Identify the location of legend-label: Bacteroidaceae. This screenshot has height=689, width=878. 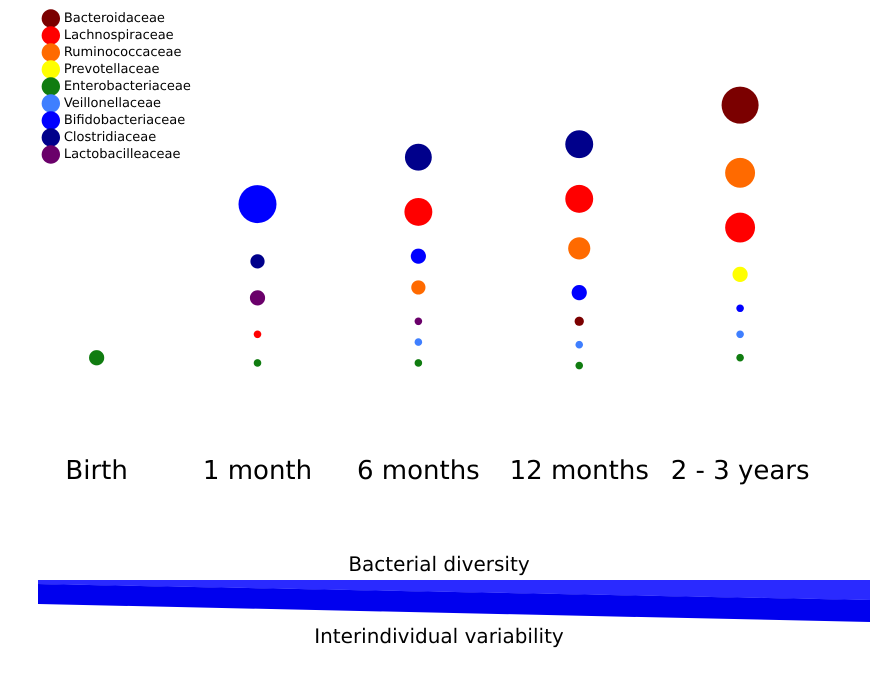
(114, 18).